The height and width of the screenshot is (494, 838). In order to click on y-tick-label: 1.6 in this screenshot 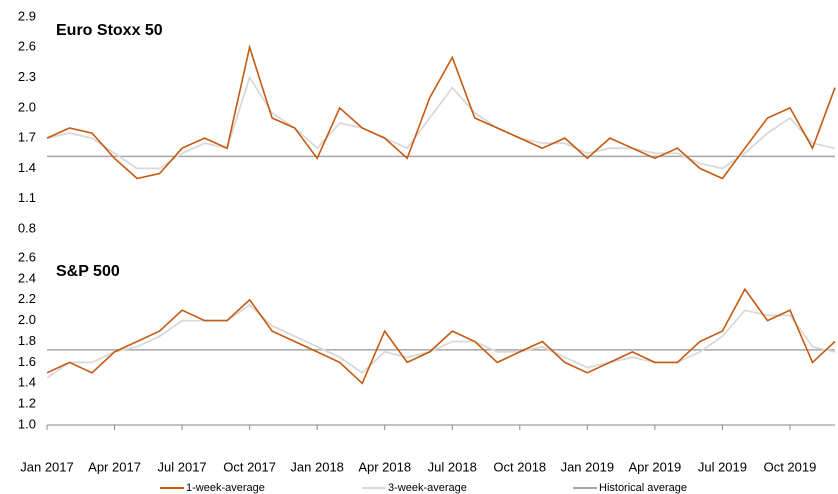, I will do `click(27, 361)`.